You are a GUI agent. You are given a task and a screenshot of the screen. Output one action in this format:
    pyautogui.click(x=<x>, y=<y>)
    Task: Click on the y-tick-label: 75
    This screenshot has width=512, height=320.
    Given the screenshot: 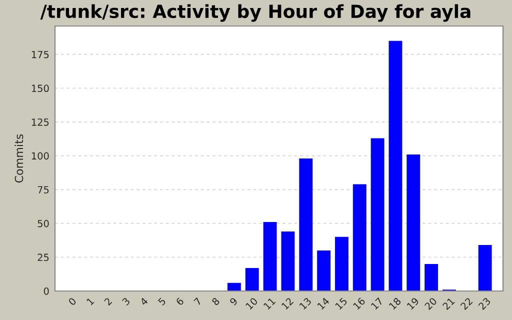 What is the action you would take?
    pyautogui.click(x=43, y=190)
    